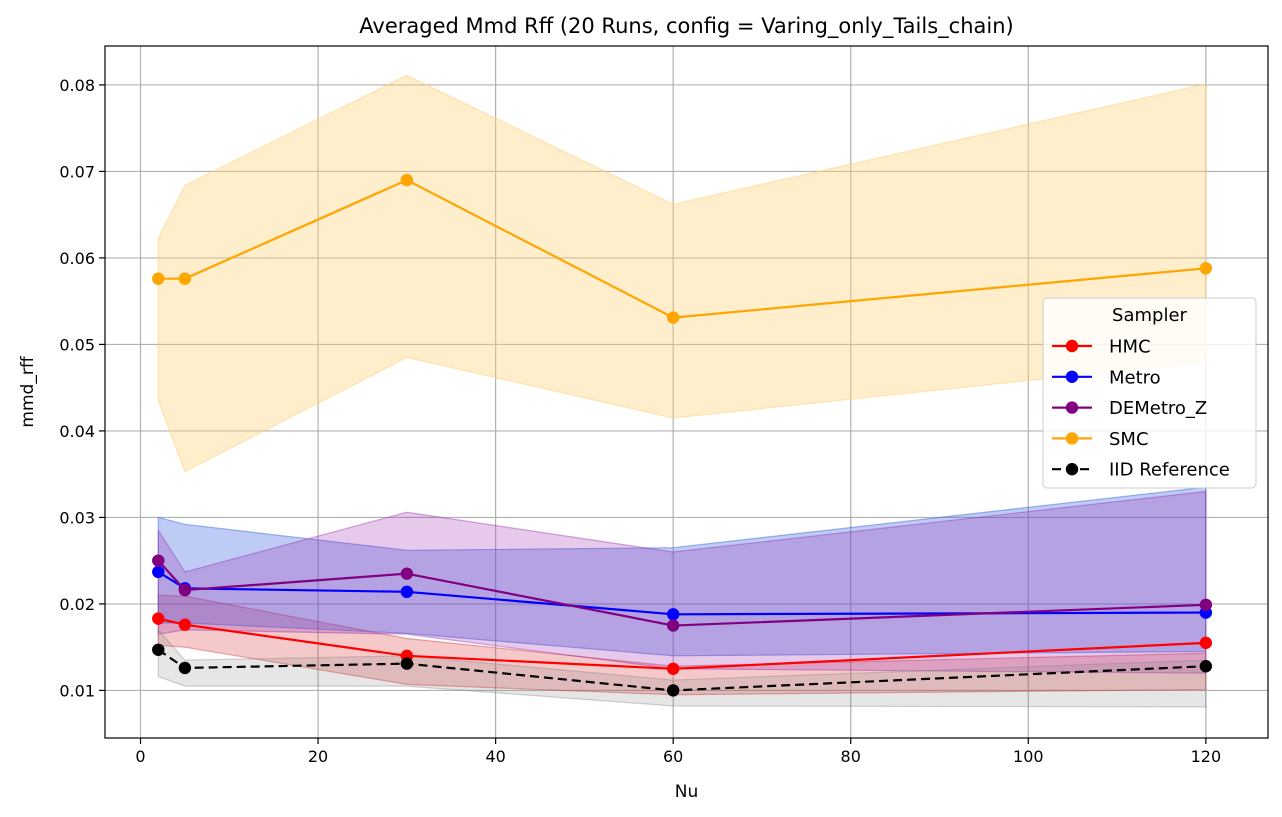 The height and width of the screenshot is (817, 1282). What do you see at coordinates (1072, 438) in the screenshot?
I see `legend-marker-smc` at bounding box center [1072, 438].